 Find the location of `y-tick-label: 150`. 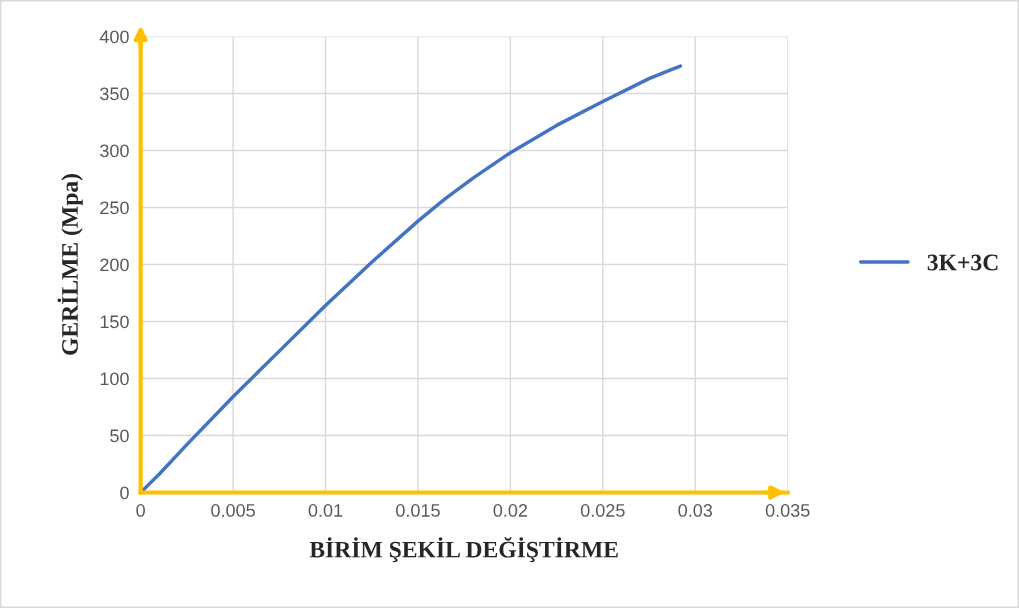

y-tick-label: 150 is located at coordinates (114, 322).